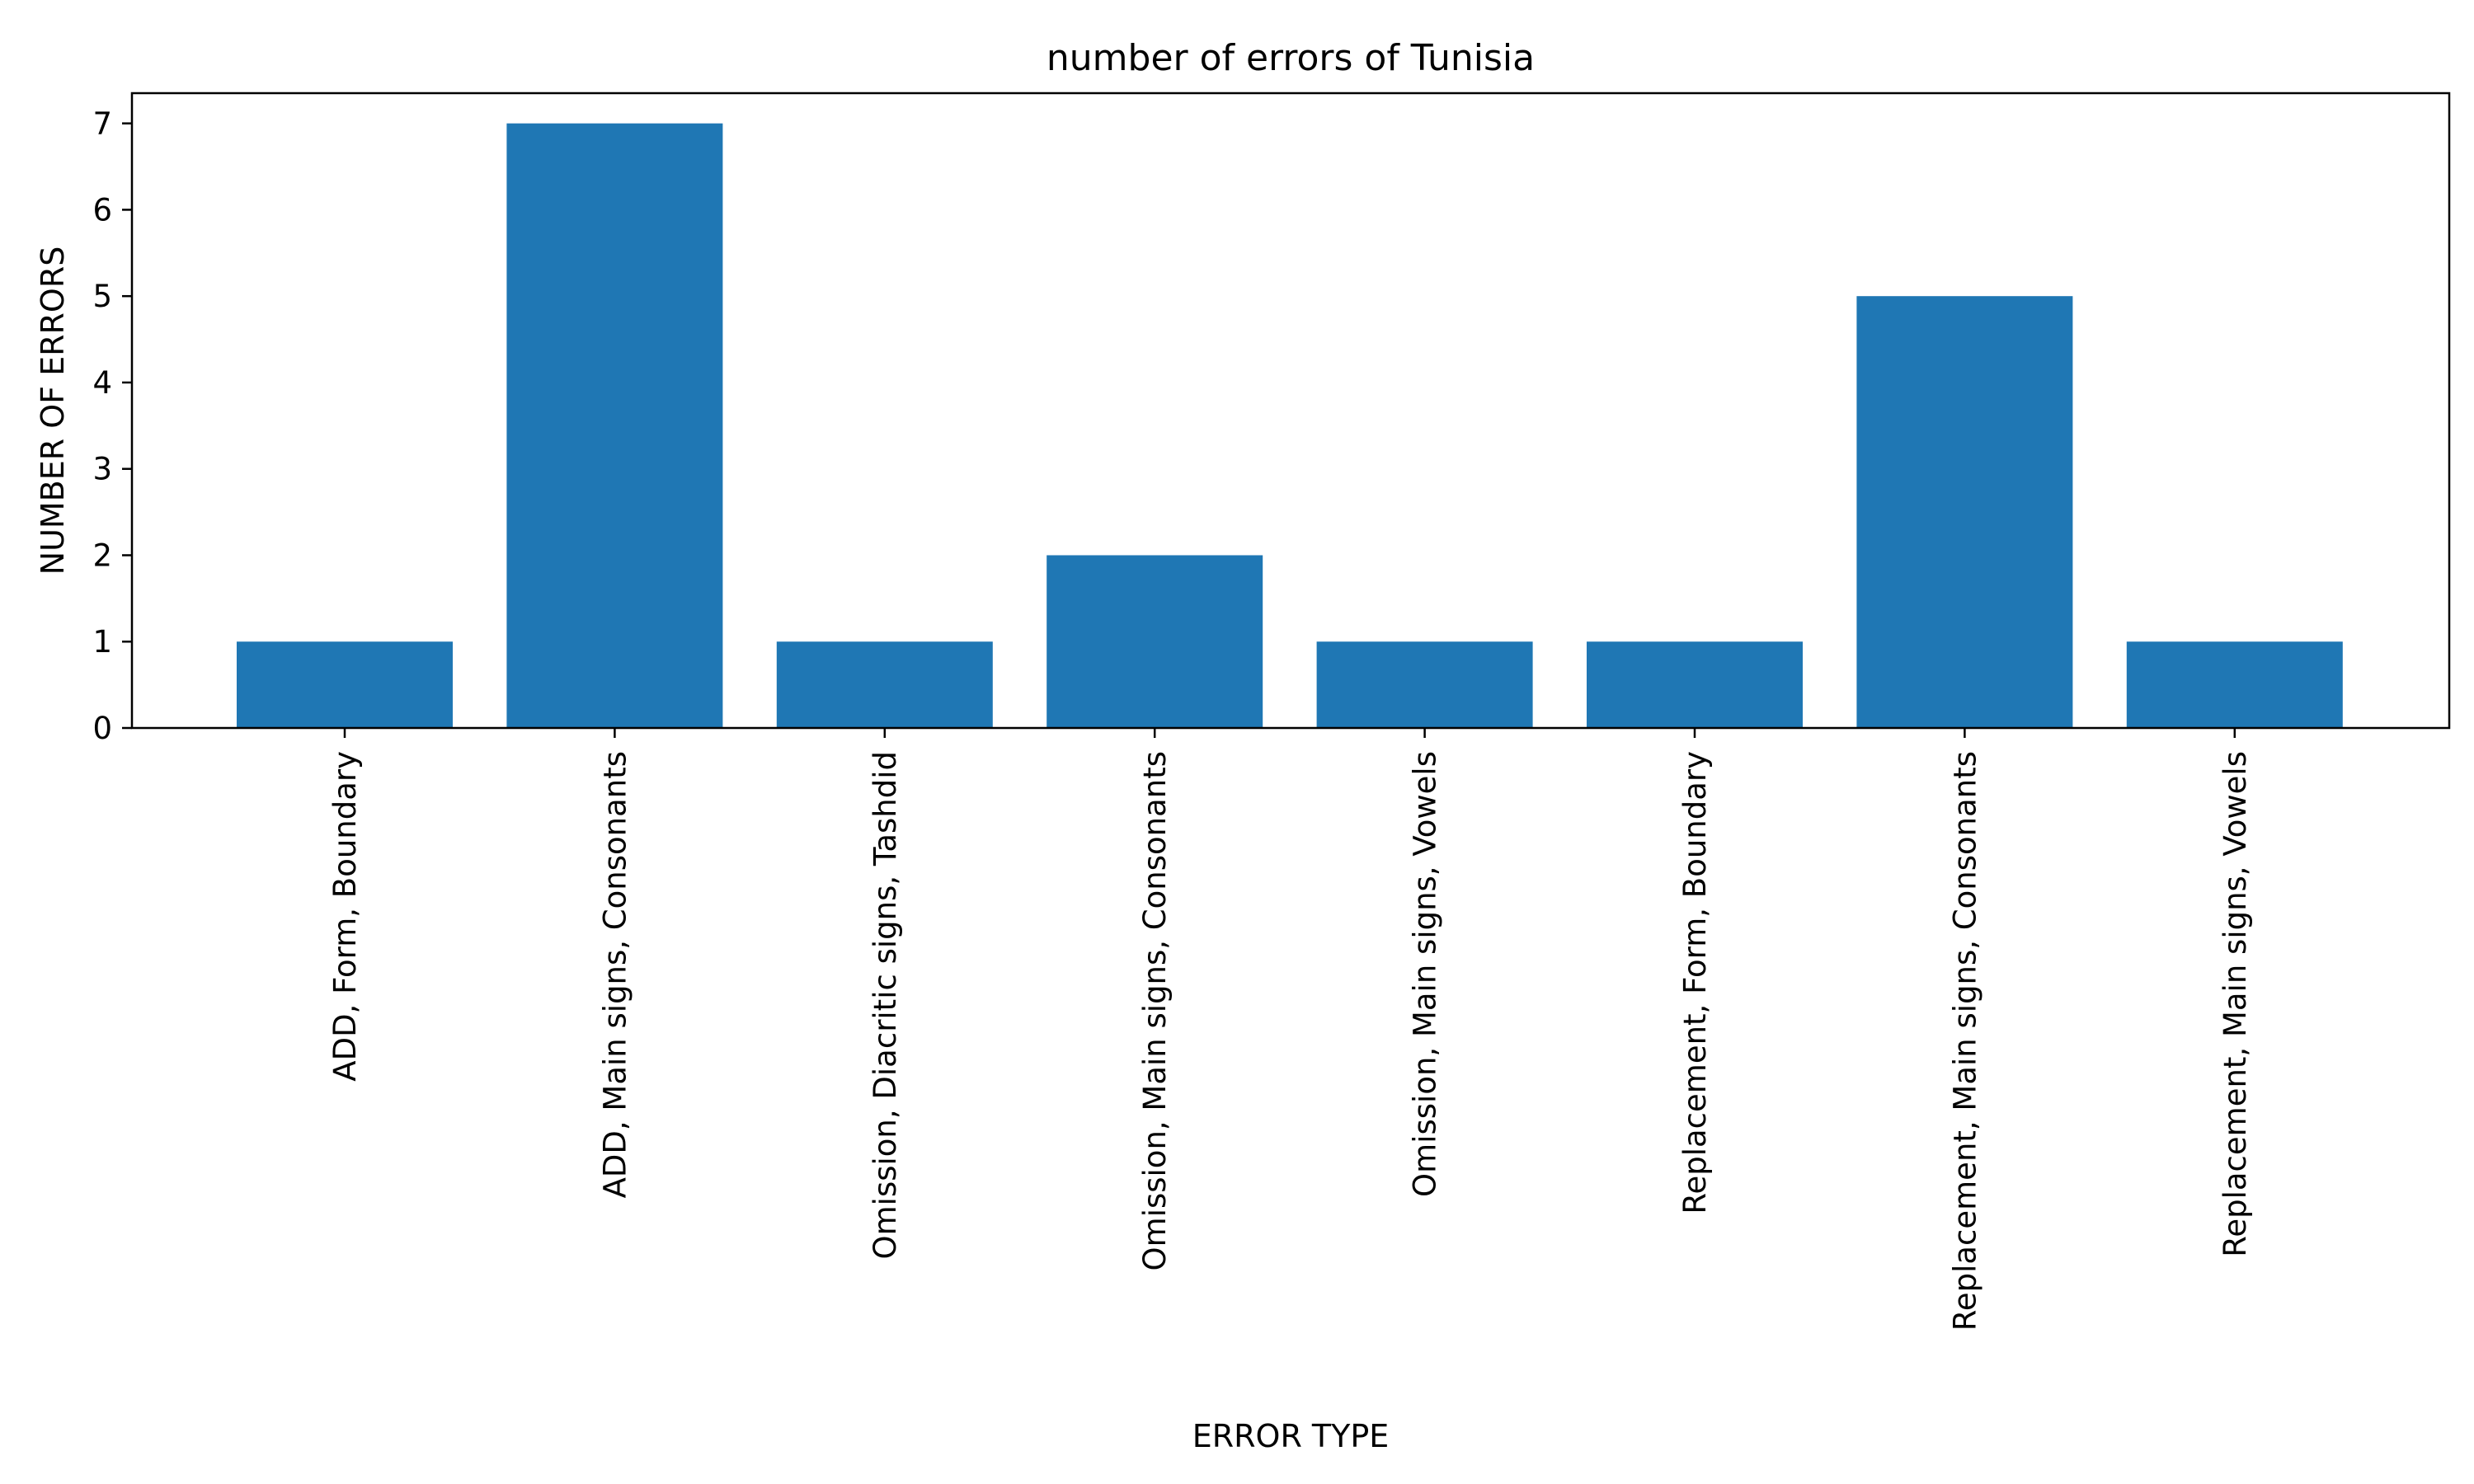  What do you see at coordinates (885, 1005) in the screenshot?
I see `x-tick-label: Omission, Diacritic signs, Tashdid` at bounding box center [885, 1005].